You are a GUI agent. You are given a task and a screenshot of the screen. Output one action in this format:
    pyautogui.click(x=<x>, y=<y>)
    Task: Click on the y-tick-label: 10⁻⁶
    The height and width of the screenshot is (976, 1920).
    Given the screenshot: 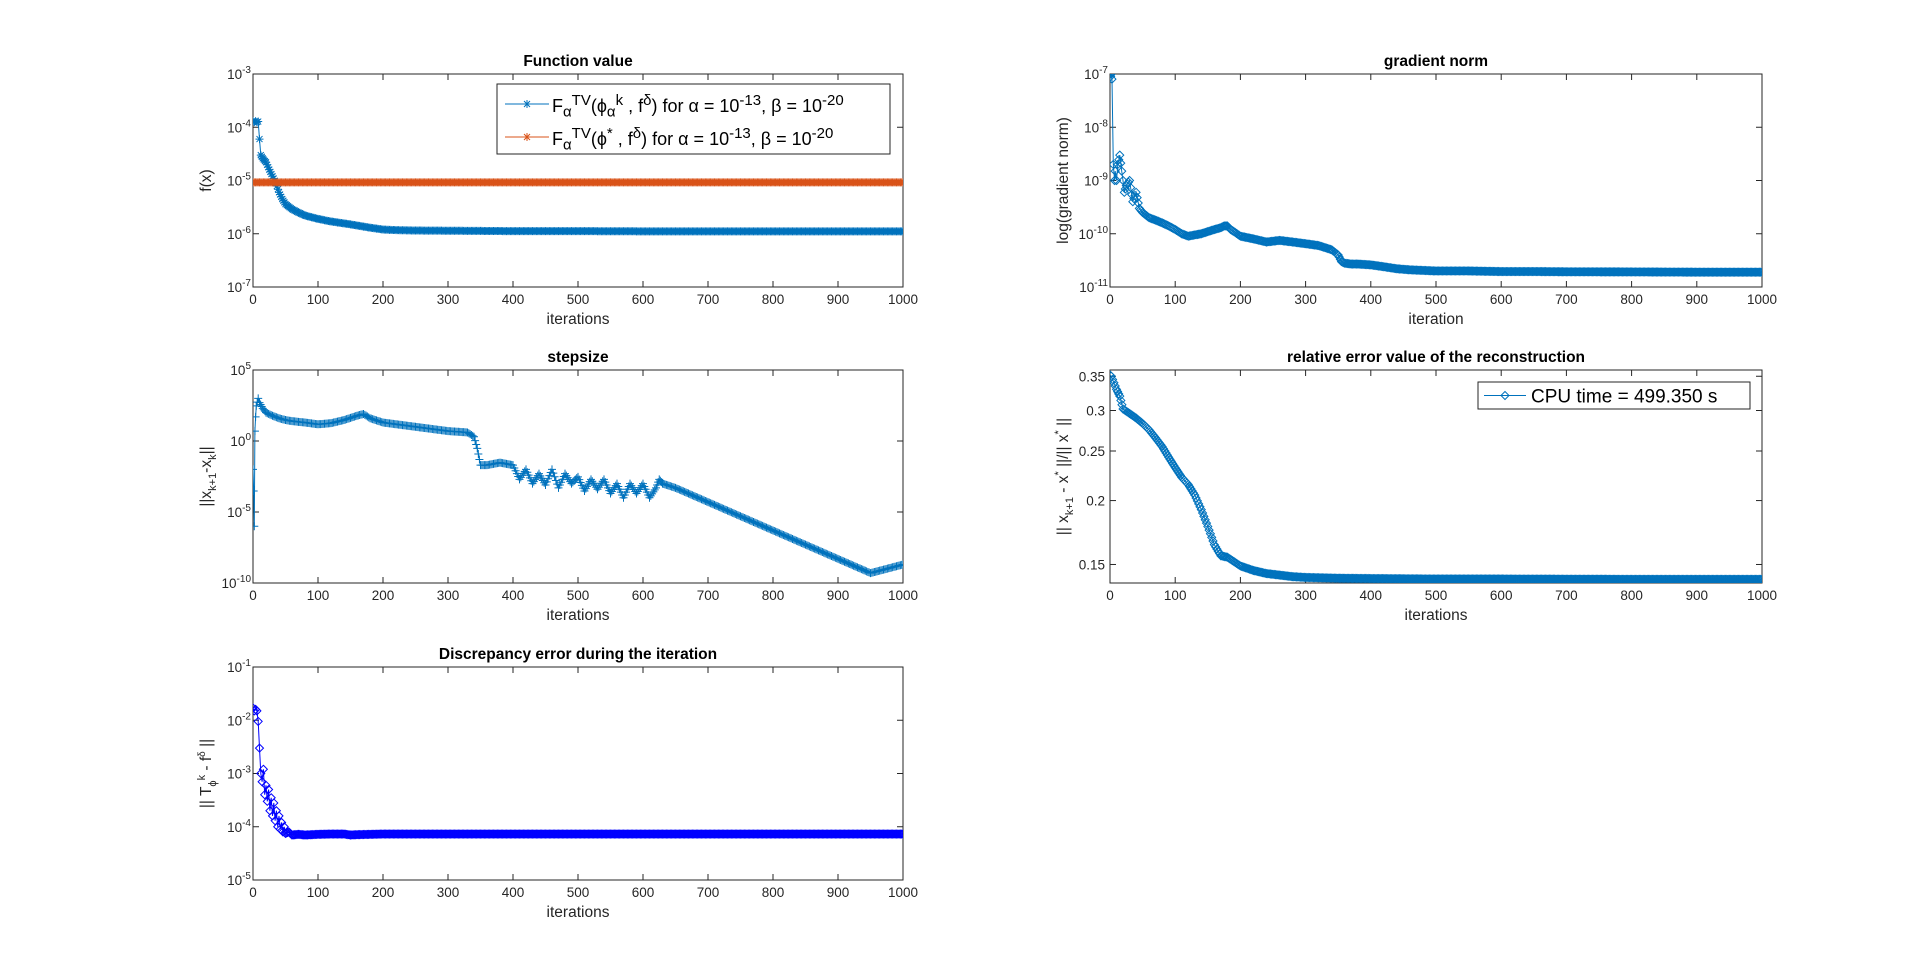 What is the action you would take?
    pyautogui.click(x=239, y=233)
    